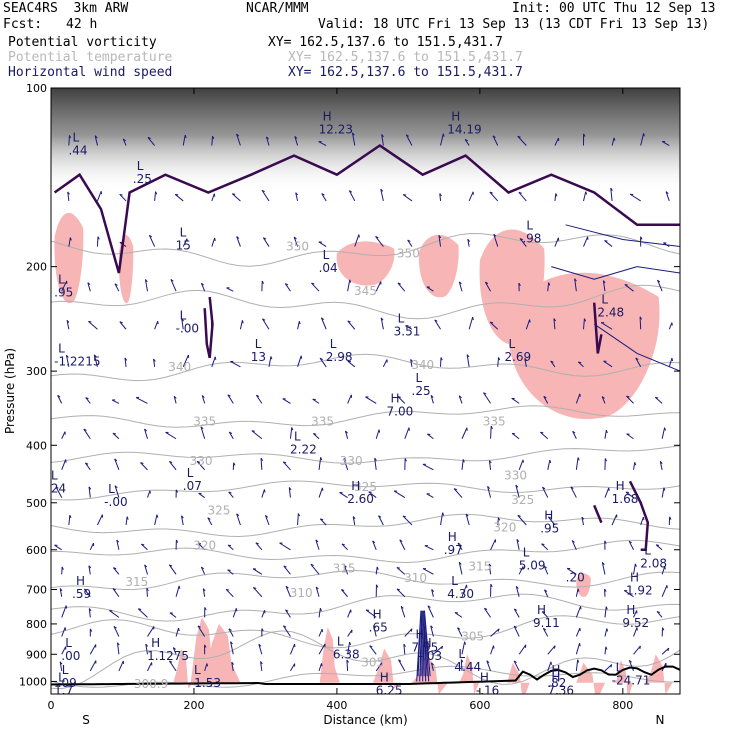 Image resolution: width=740 pixels, height=740 pixels. What do you see at coordinates (193, 705) in the screenshot?
I see `x-tick-label: 200` at bounding box center [193, 705].